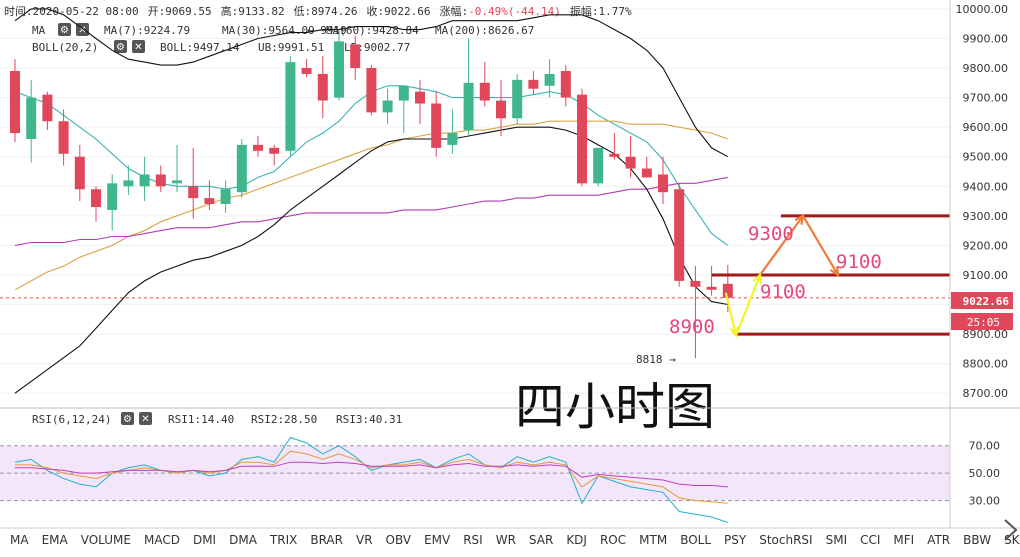 The image size is (1020, 557). I want to click on high-marker: ← 9919, so click(327, 30).